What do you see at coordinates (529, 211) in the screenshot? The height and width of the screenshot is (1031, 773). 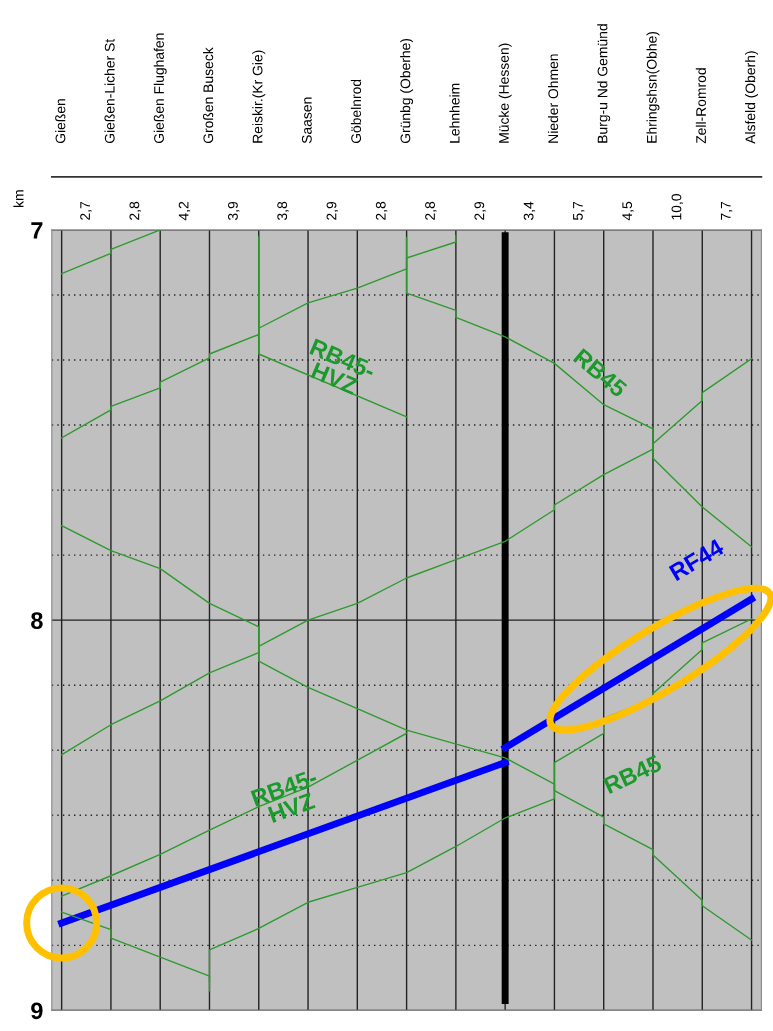 I see `text: 3,4` at bounding box center [529, 211].